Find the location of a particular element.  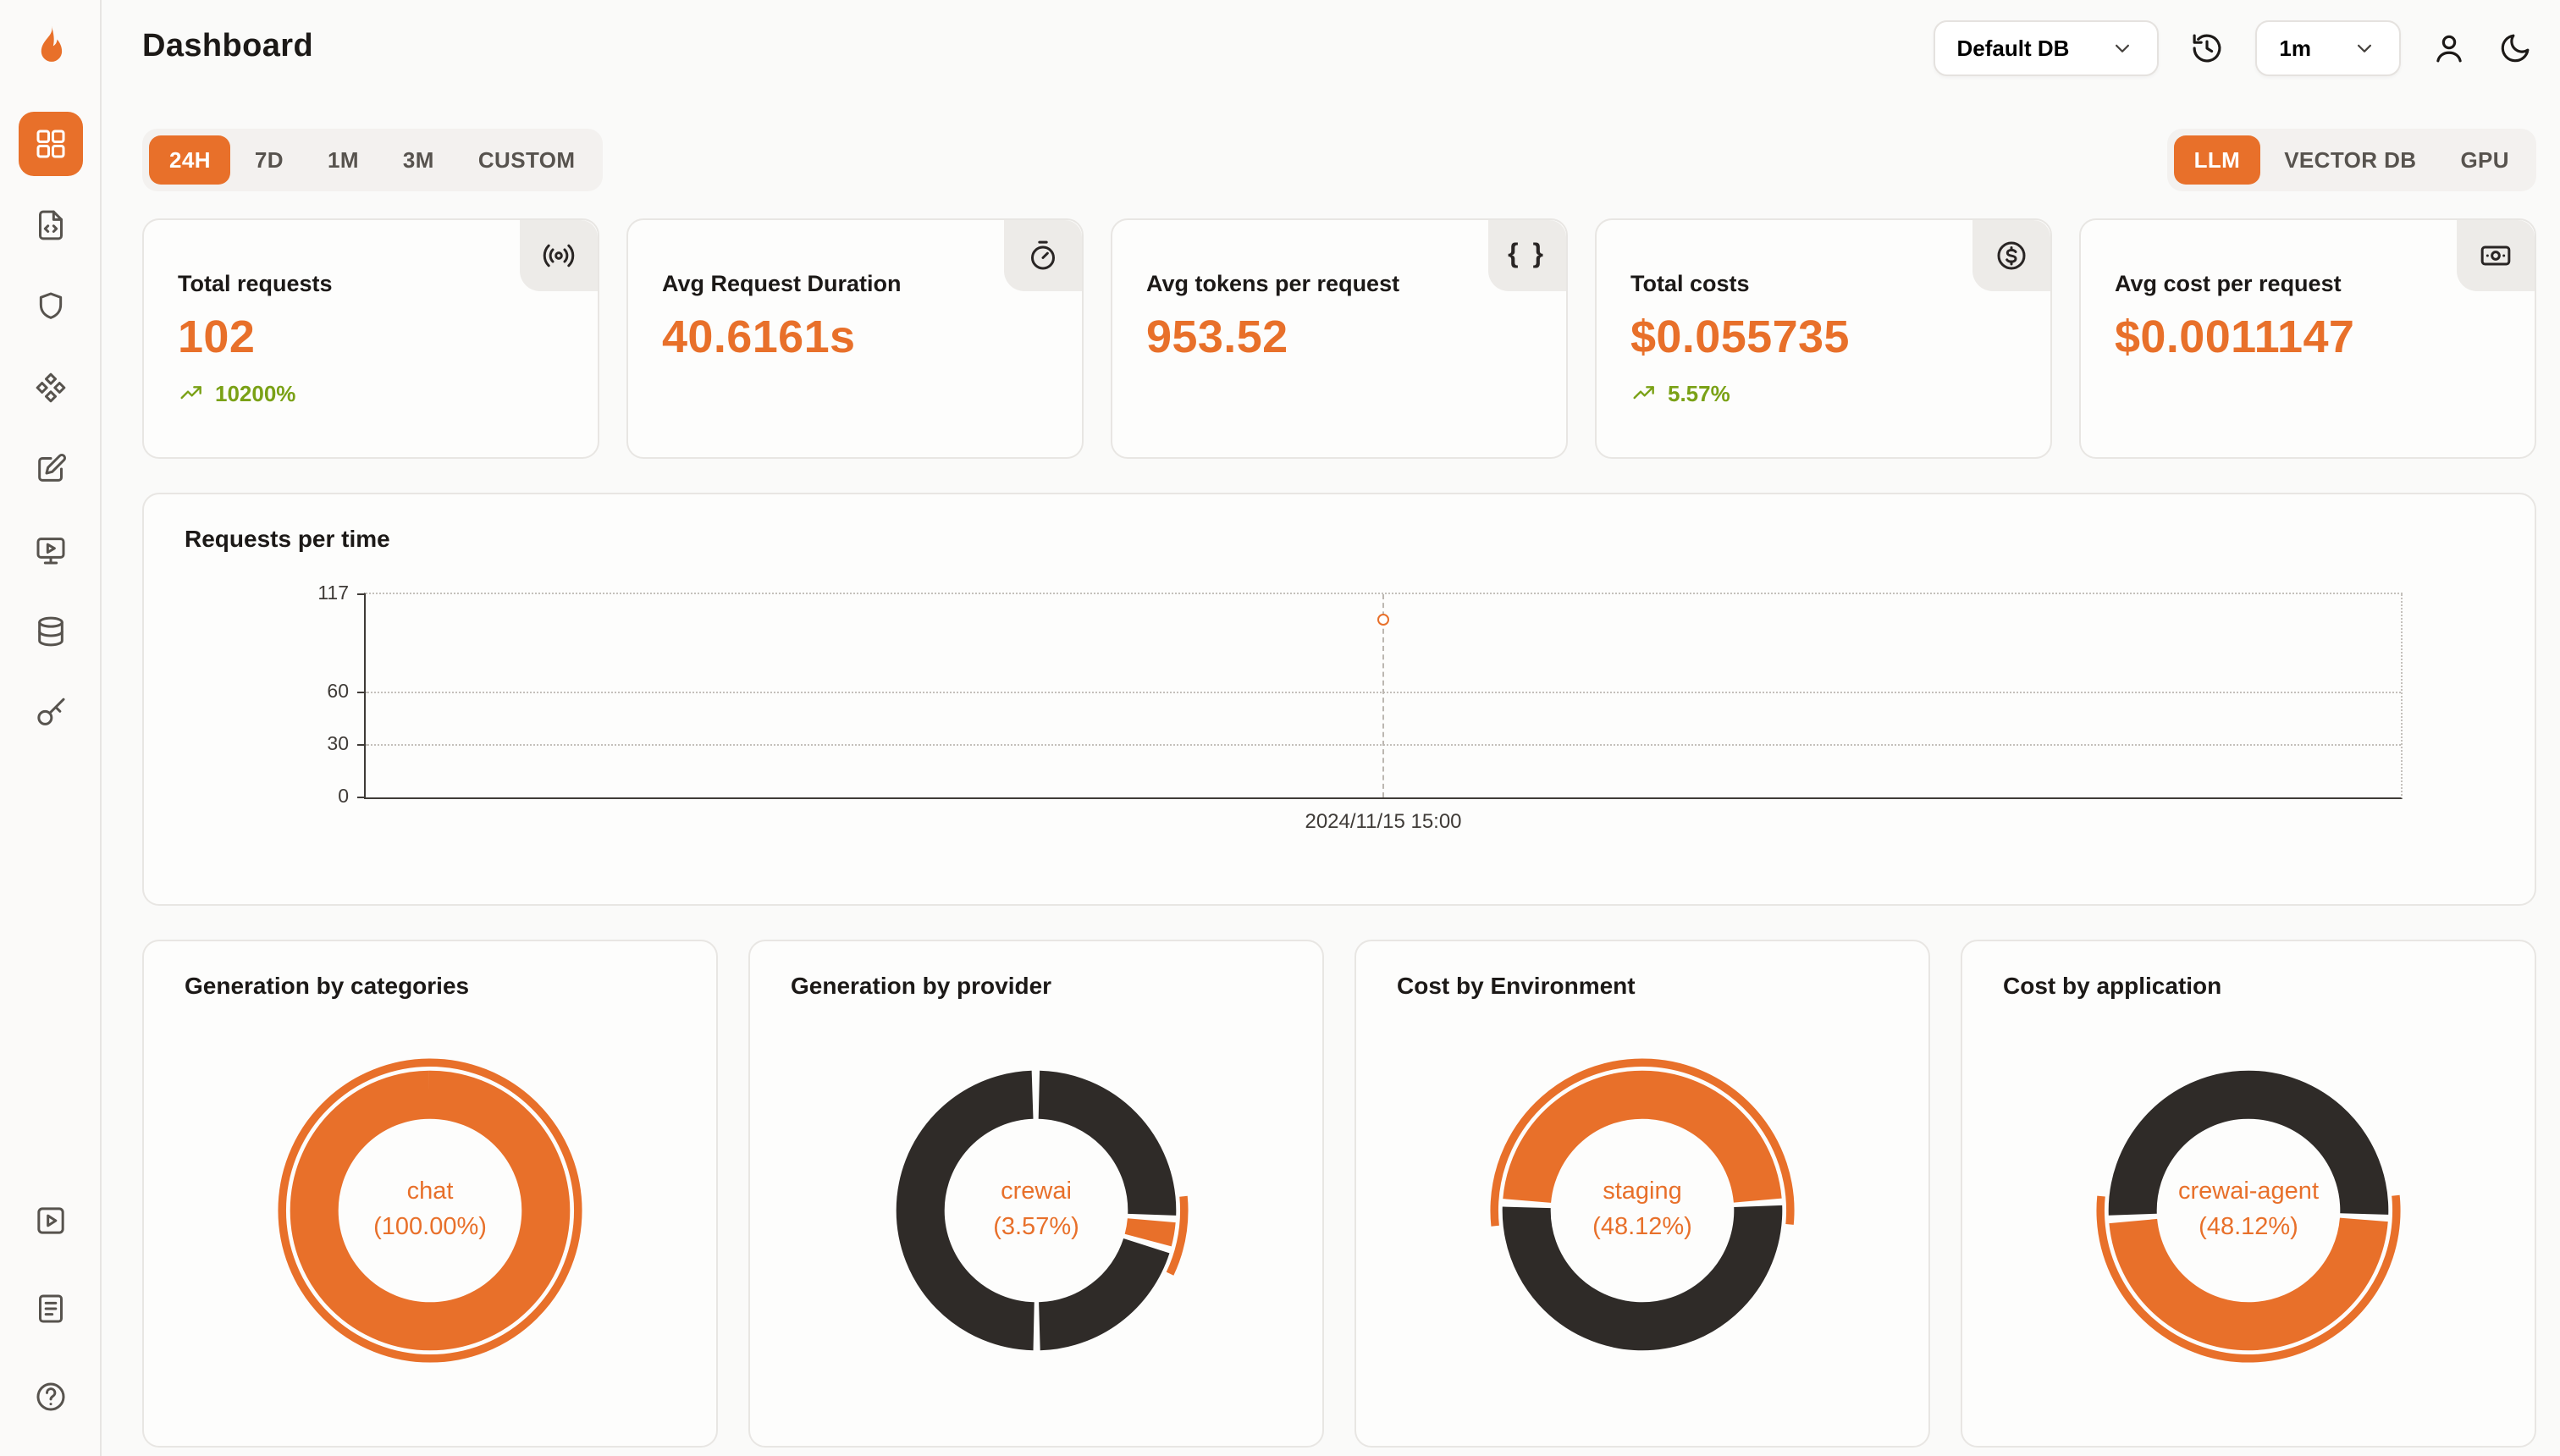

help-circle-icon is located at coordinates (50, 1397).